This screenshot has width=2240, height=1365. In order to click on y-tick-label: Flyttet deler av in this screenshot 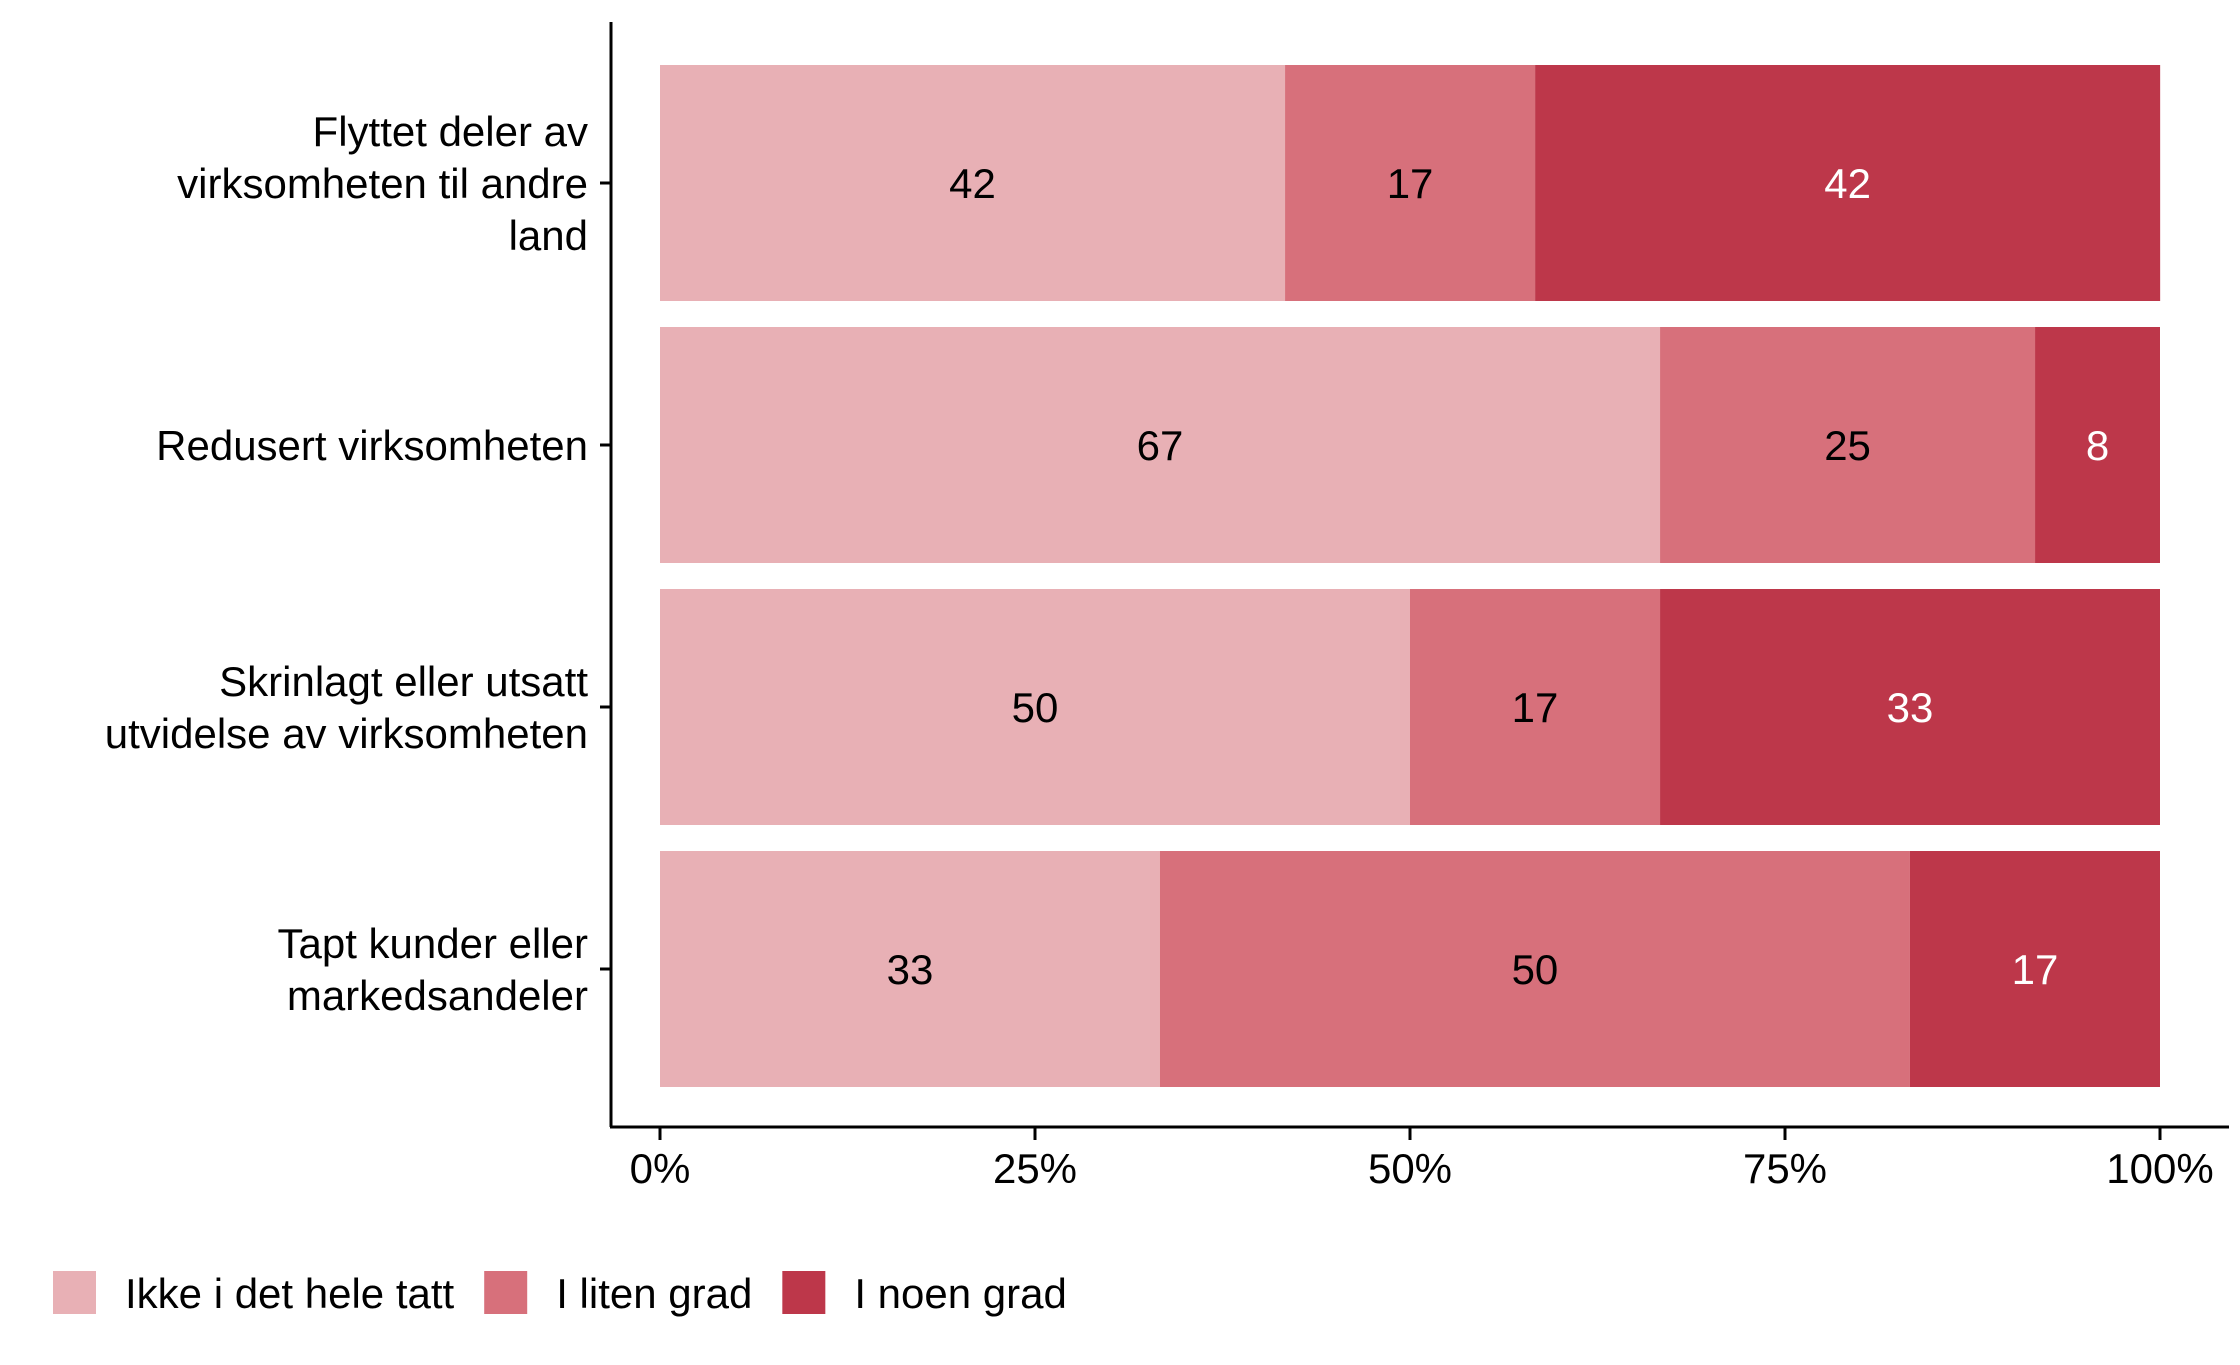, I will do `click(450, 131)`.